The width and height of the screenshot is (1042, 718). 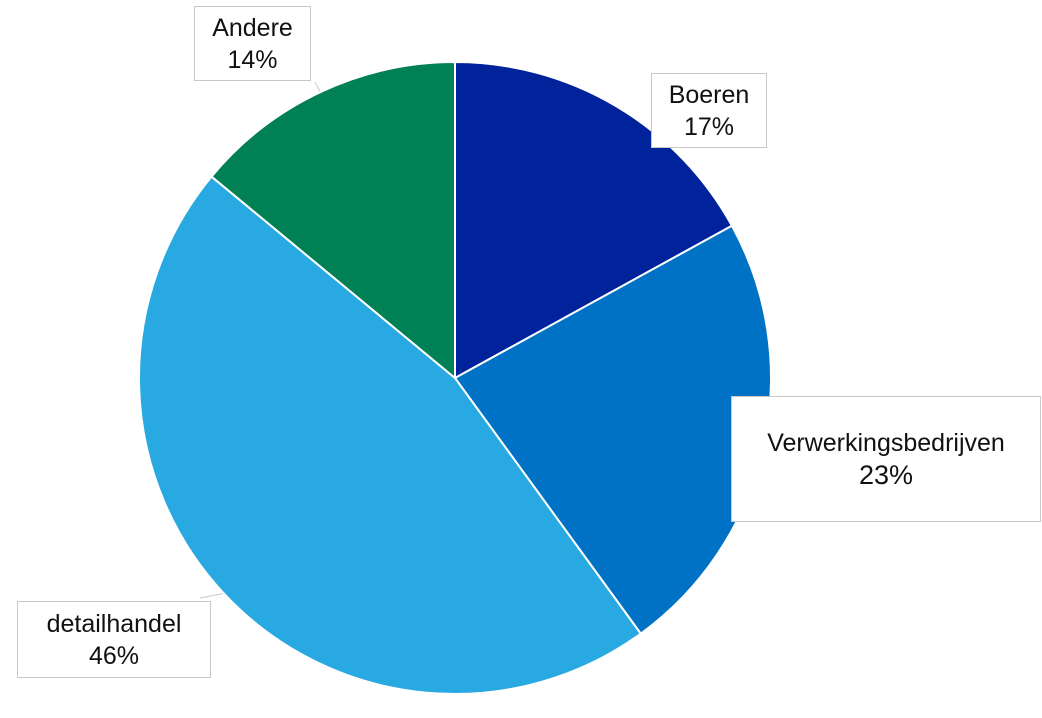 What do you see at coordinates (886, 475) in the screenshot?
I see `slice-percent: 23%` at bounding box center [886, 475].